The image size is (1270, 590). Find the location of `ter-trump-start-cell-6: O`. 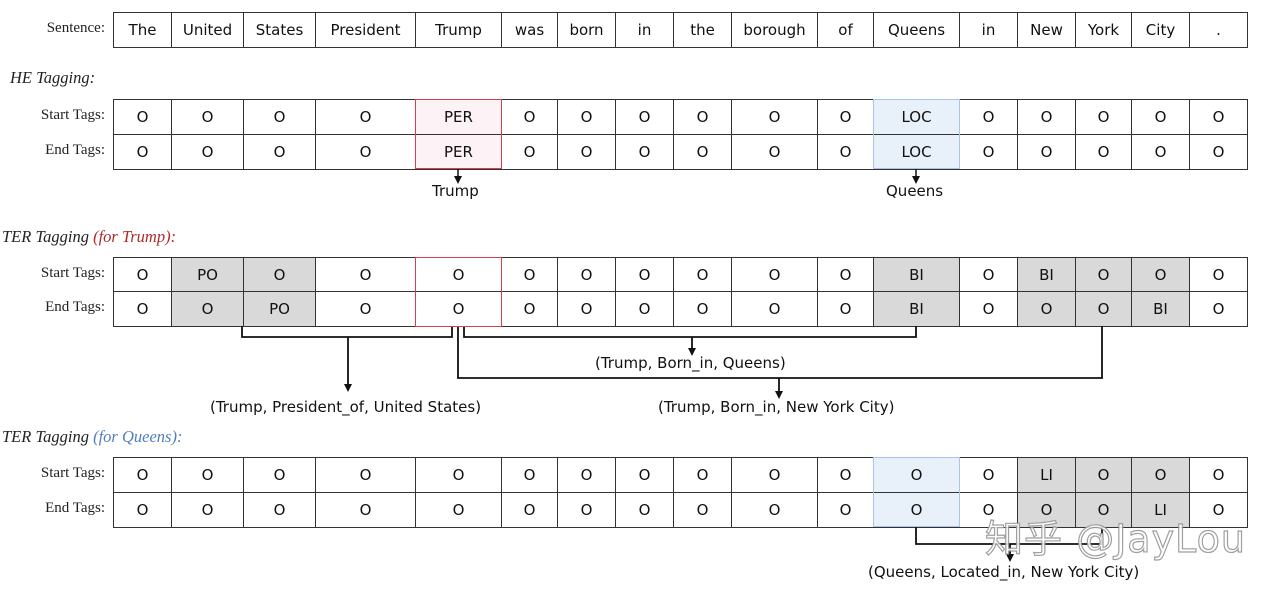

ter-trump-start-cell-6: O is located at coordinates (586, 275).